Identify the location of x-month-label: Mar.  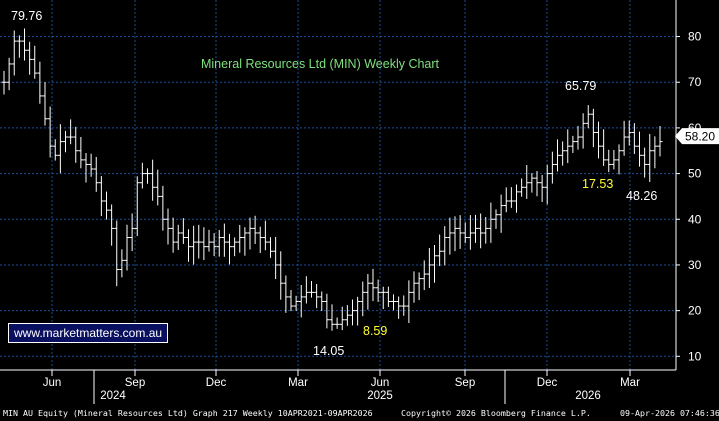
(630, 383).